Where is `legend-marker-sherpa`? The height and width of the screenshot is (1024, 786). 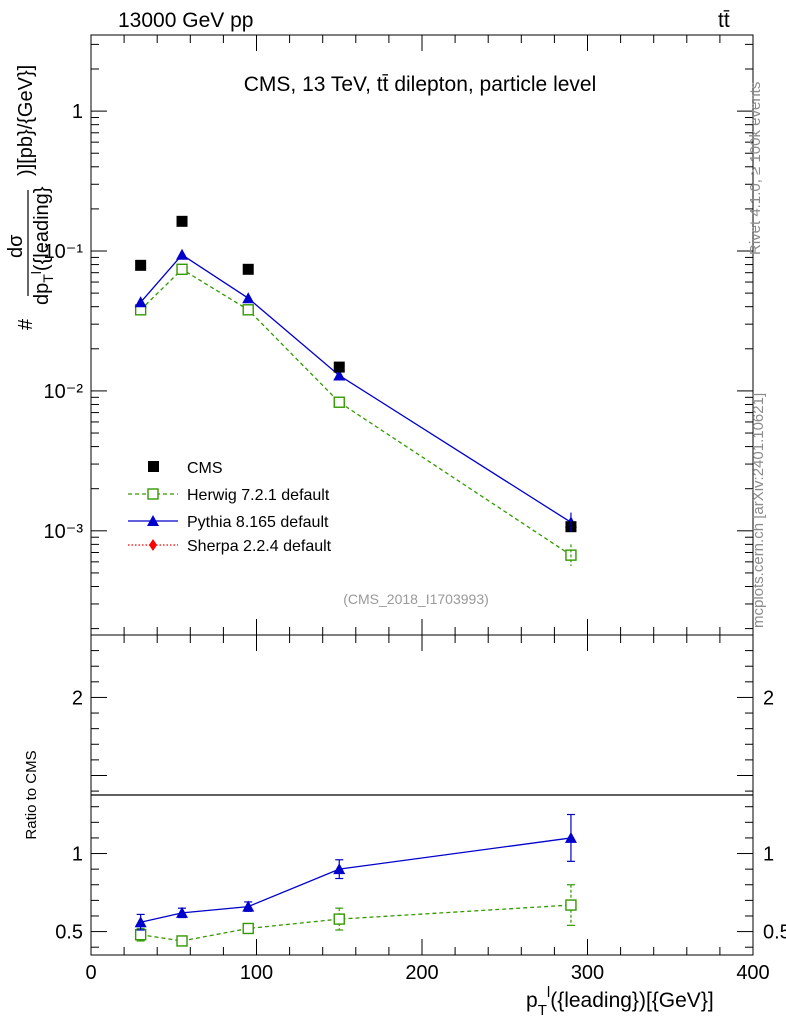
legend-marker-sherpa is located at coordinates (153, 545).